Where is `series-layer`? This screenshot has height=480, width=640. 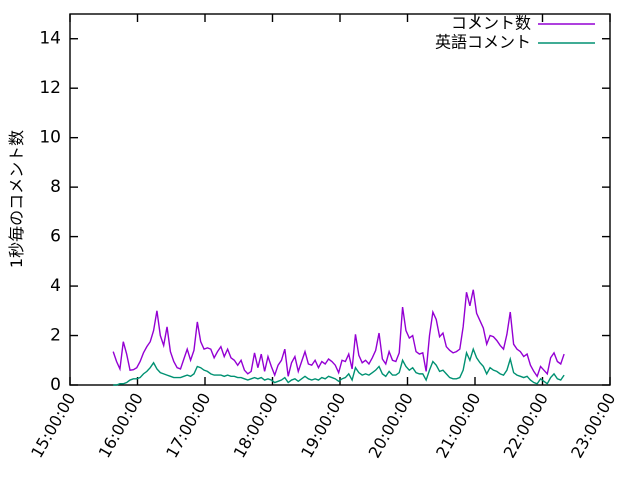 series-layer is located at coordinates (338, 337).